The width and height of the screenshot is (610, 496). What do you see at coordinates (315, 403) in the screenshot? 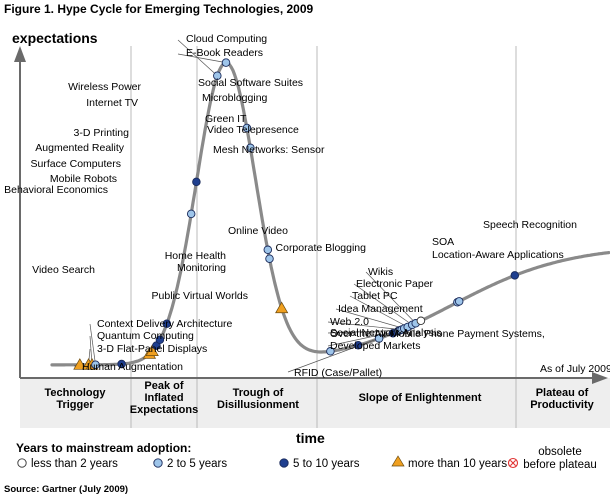
I see `phase-band` at bounding box center [315, 403].